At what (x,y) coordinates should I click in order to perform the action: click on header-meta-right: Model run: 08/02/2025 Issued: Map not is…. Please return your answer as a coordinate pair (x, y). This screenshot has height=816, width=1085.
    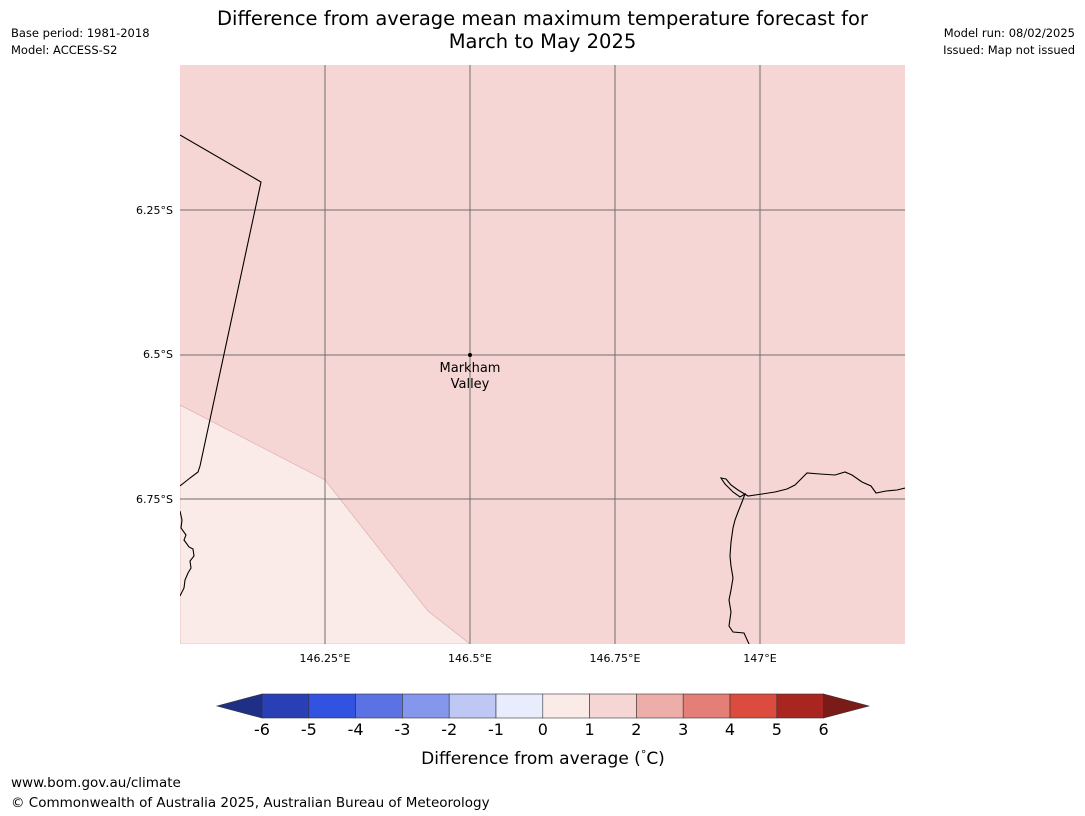
    Looking at the image, I should click on (1009, 42).